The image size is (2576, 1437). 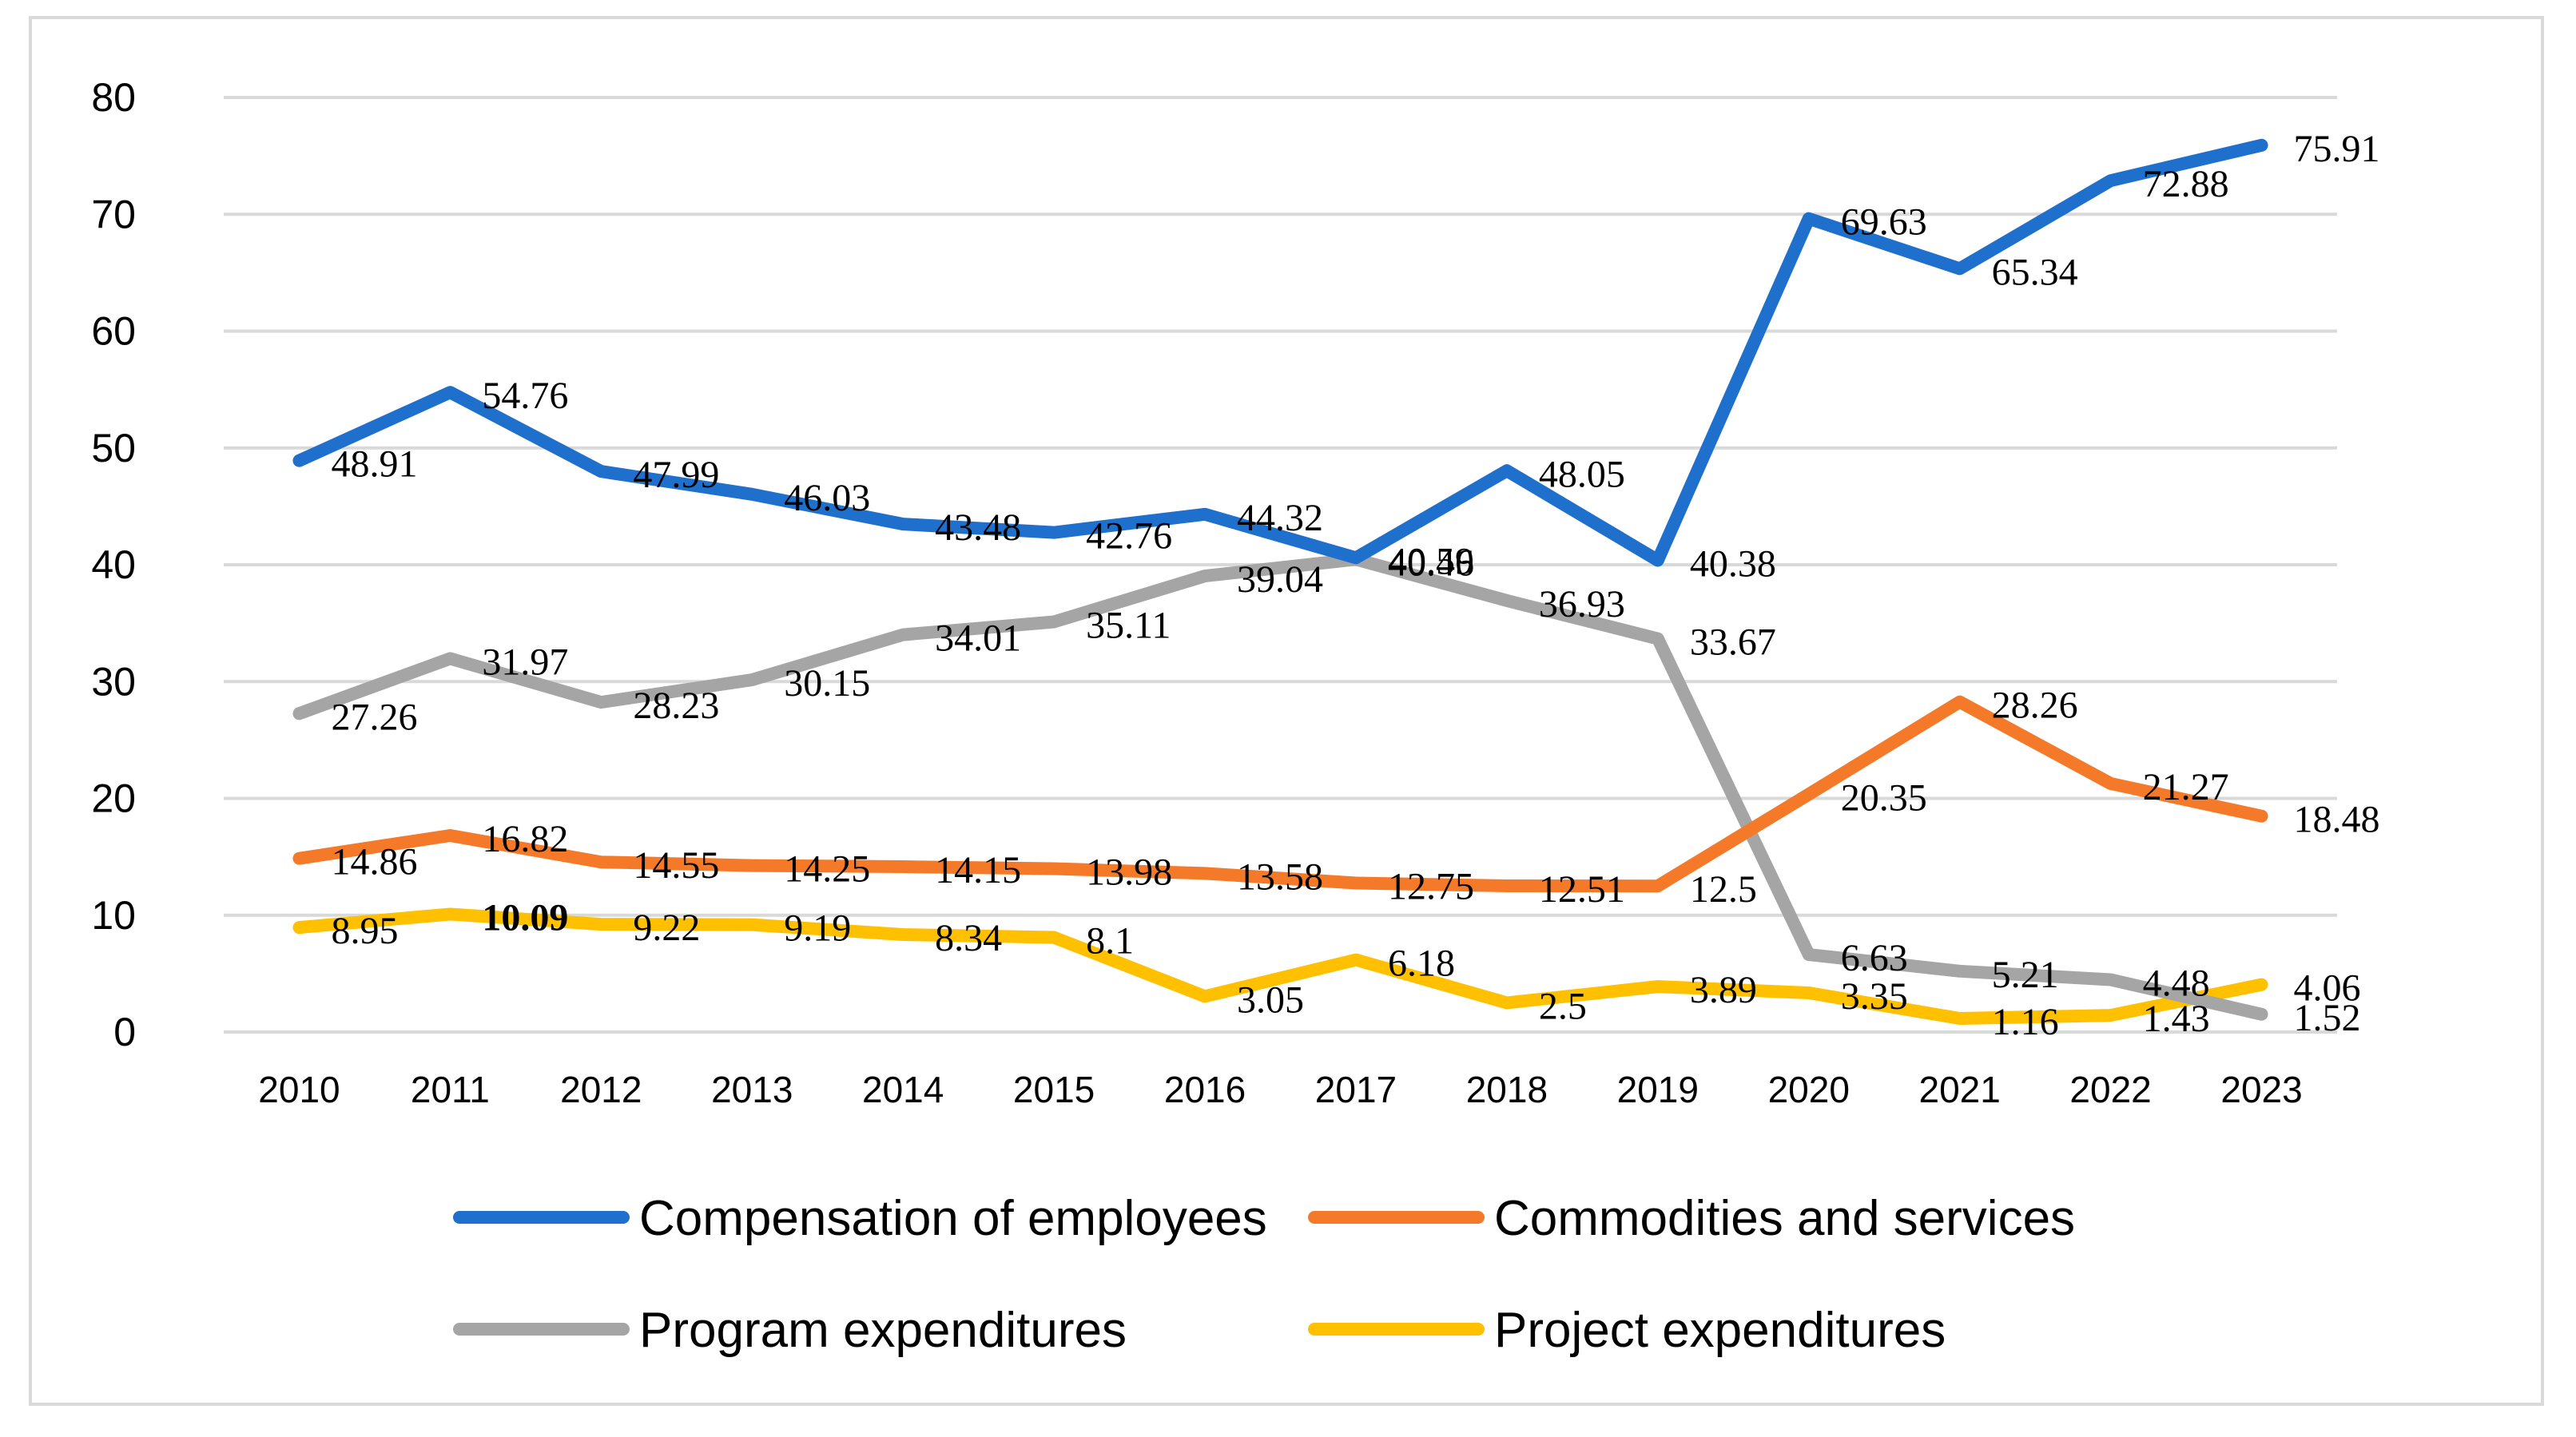 What do you see at coordinates (374, 464) in the screenshot?
I see `data-label: 48.91` at bounding box center [374, 464].